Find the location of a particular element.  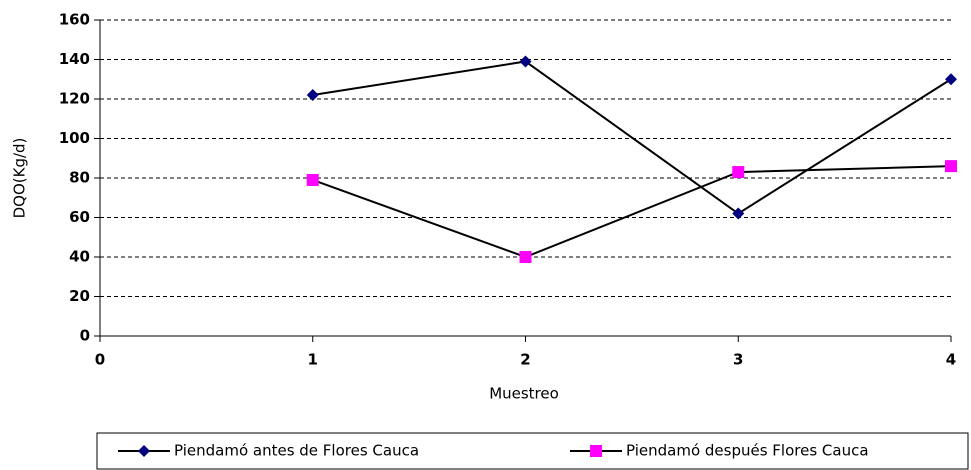

series-line is located at coordinates (632, 212).